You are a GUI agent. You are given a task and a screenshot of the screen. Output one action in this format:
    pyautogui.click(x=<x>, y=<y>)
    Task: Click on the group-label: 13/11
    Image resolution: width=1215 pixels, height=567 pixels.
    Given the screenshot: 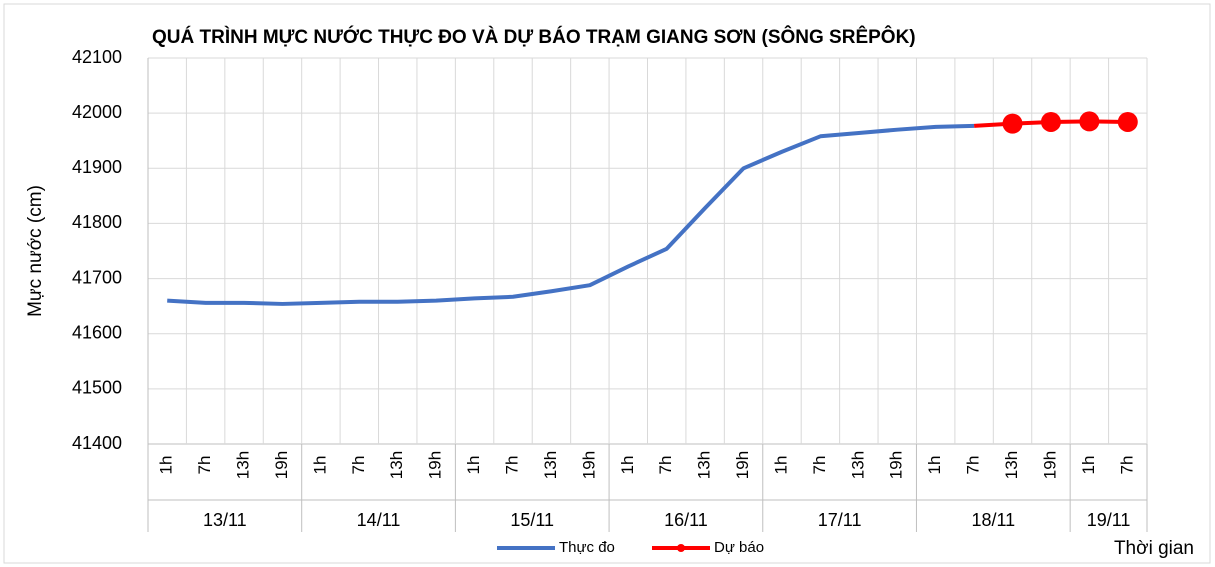 What is the action you would take?
    pyautogui.click(x=225, y=520)
    